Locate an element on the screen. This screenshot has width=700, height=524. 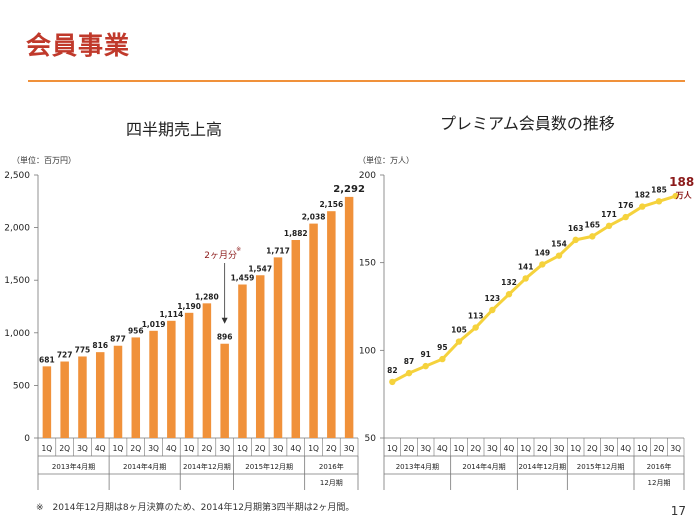
sales-y-tick-label: 1,500 is located at coordinates (17, 281).